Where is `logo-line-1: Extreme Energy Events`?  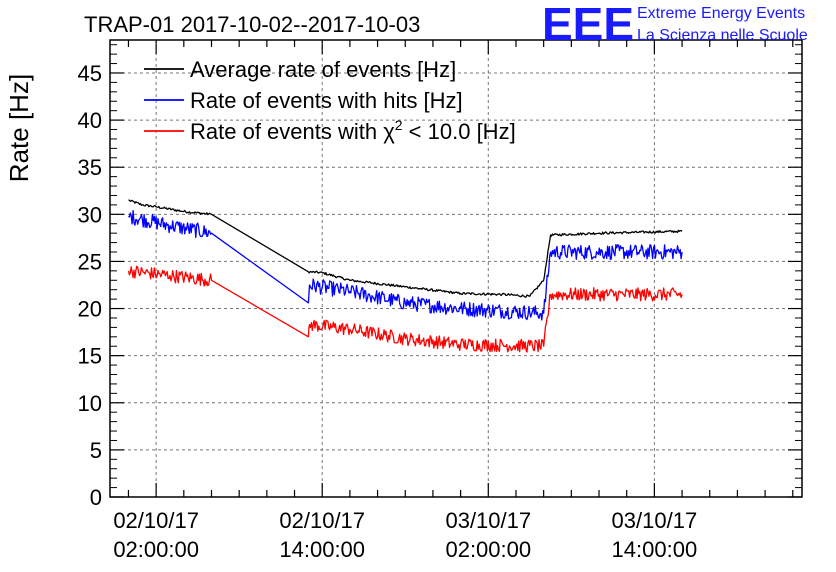 logo-line-1: Extreme Energy Events is located at coordinates (721, 13).